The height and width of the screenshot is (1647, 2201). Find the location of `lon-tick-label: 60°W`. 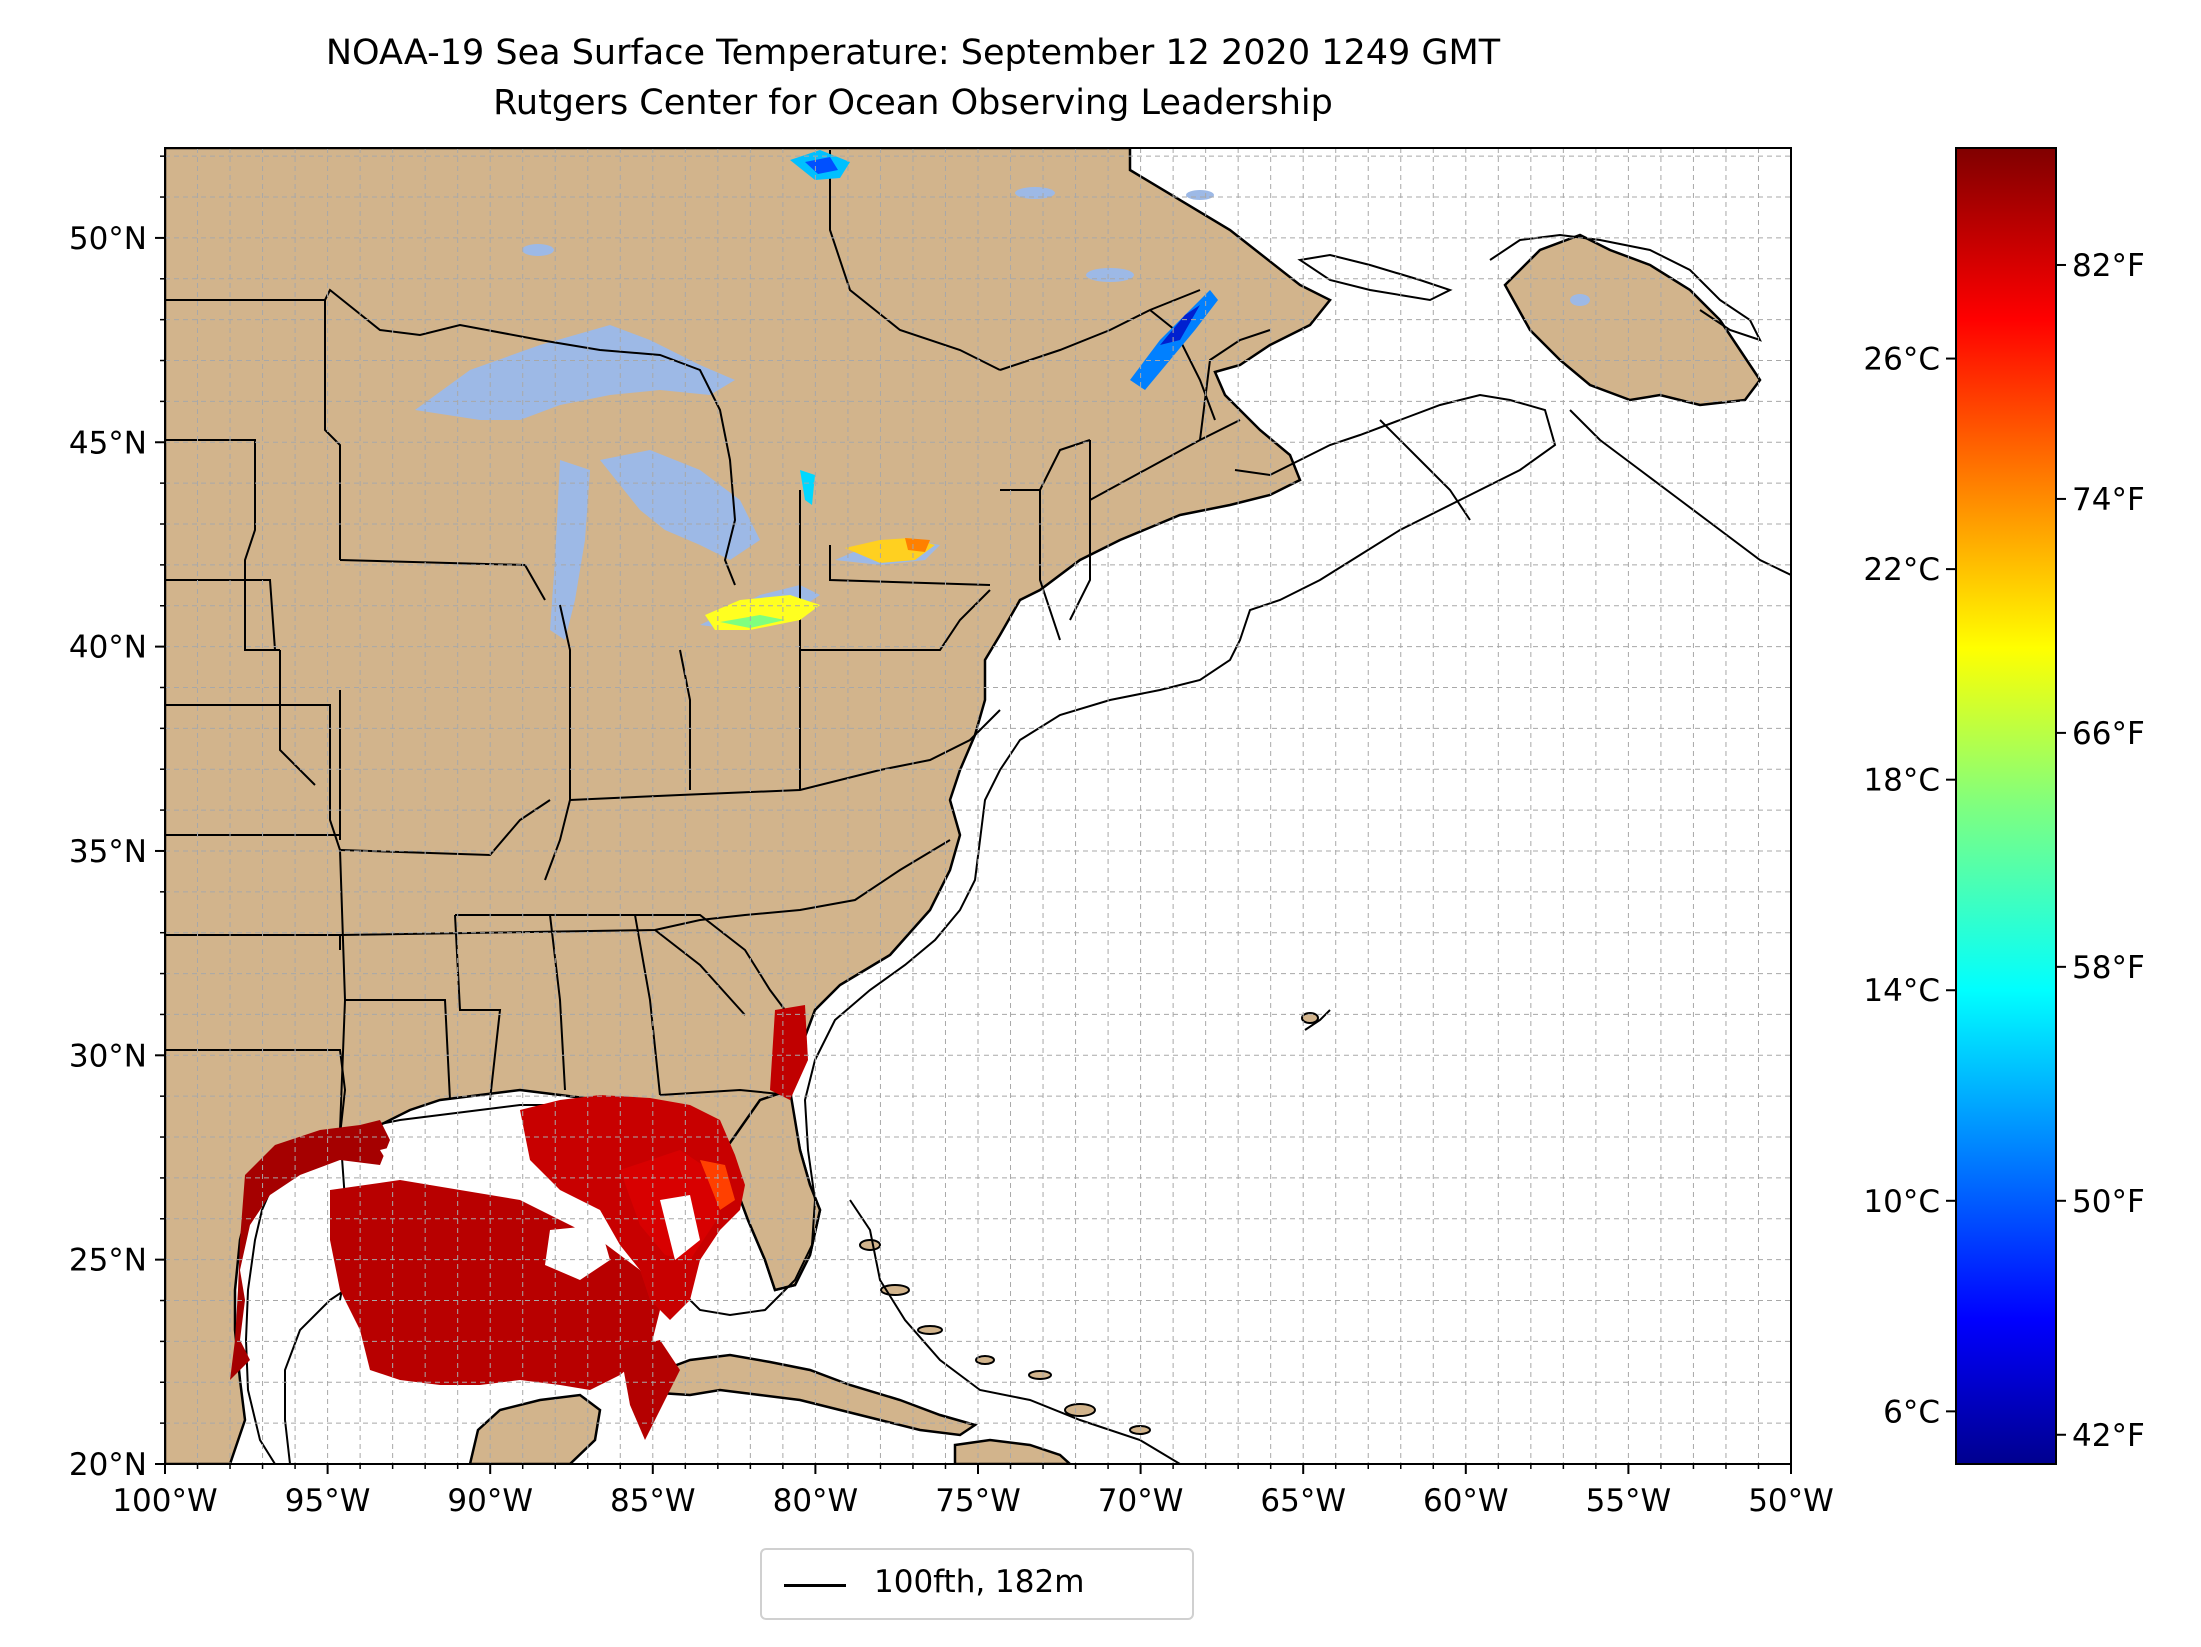

lon-tick-label: 60°W is located at coordinates (1466, 1501).